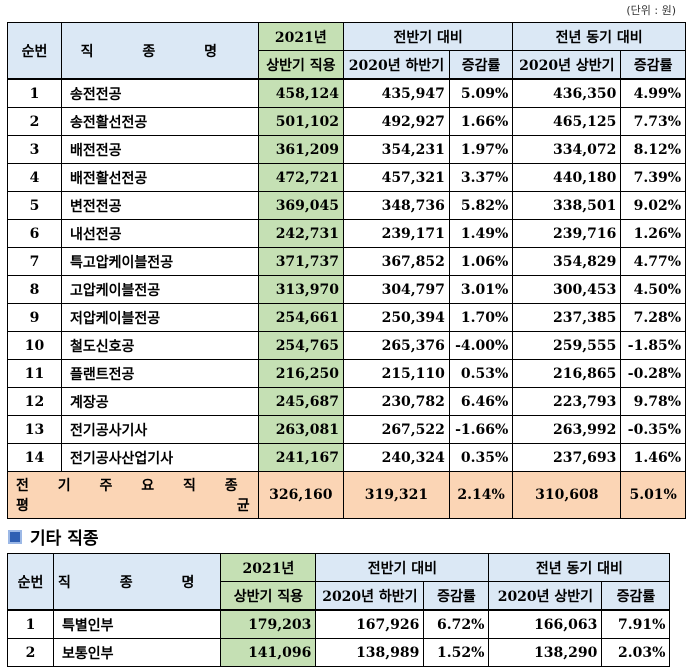  What do you see at coordinates (653, 233) in the screenshot?
I see `row-rate-year: 1.26%` at bounding box center [653, 233].